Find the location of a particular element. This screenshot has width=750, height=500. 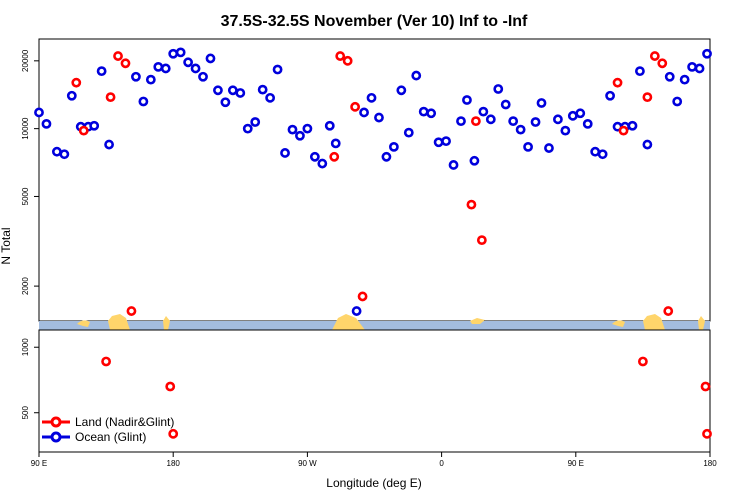

y-tick-label: 1000 is located at coordinates (25, 347).